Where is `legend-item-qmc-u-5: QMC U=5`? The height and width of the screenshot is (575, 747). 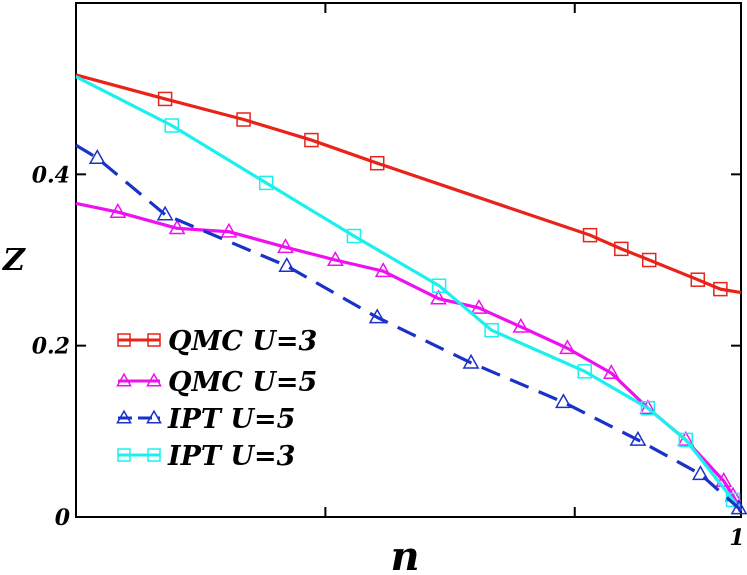
legend-item-qmc-u-5: QMC U=5 is located at coordinates (216, 382).